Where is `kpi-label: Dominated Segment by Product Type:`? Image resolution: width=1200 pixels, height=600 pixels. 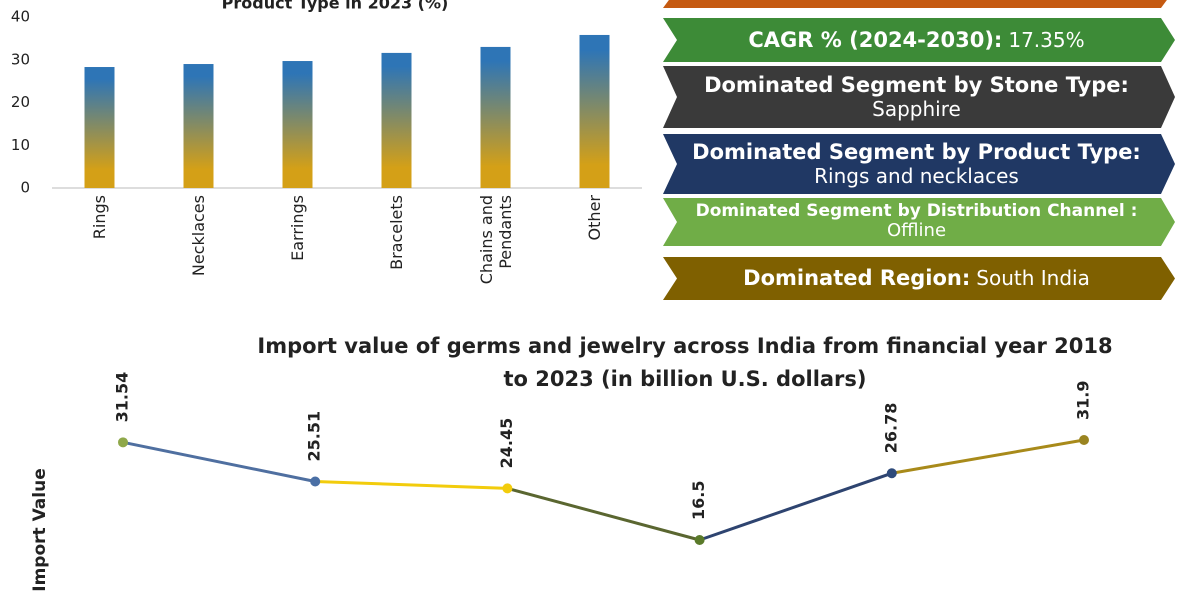
kpi-label: Dominated Segment by Product Type: is located at coordinates (916, 152).